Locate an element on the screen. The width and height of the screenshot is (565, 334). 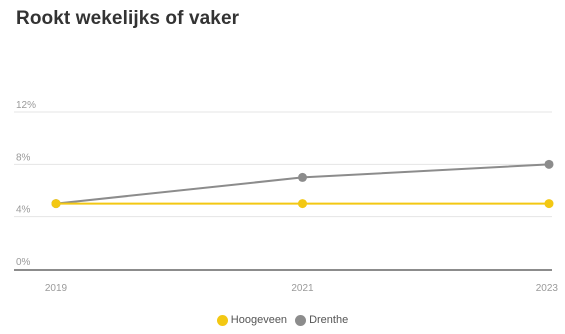
legend: Hoogeveen Drenthe is located at coordinates (282, 320).